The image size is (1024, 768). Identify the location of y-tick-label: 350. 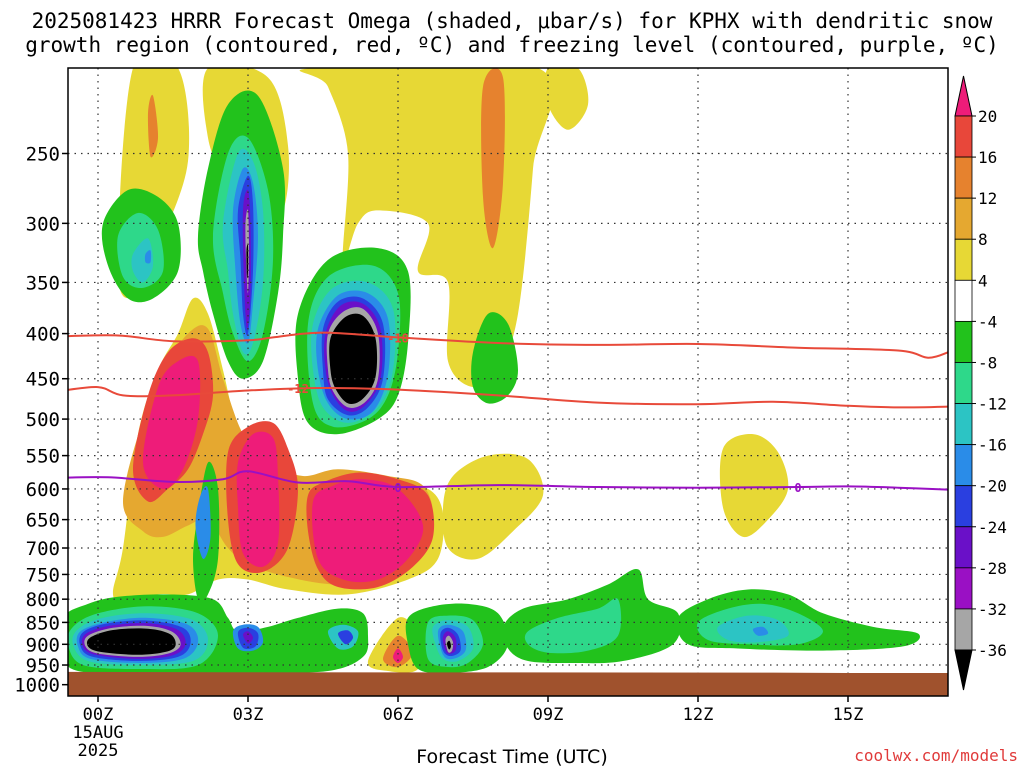
(43, 283).